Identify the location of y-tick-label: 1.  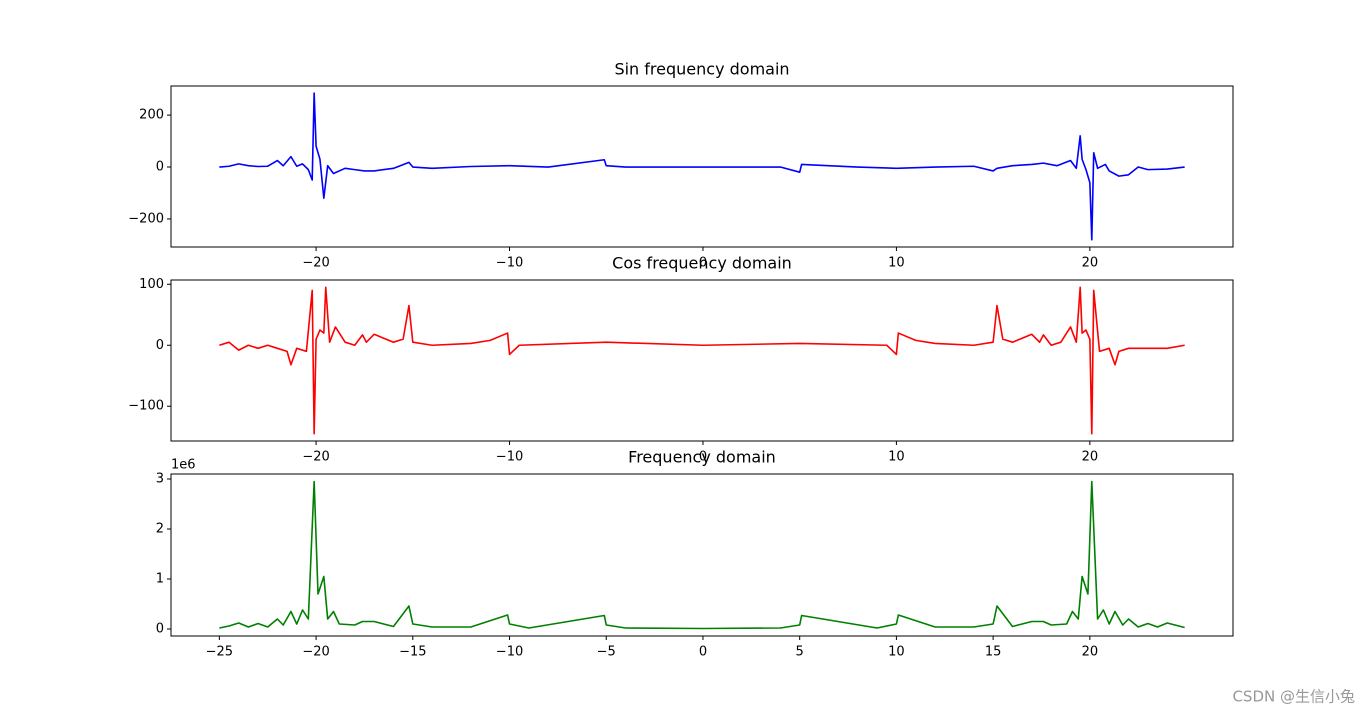
(160, 579).